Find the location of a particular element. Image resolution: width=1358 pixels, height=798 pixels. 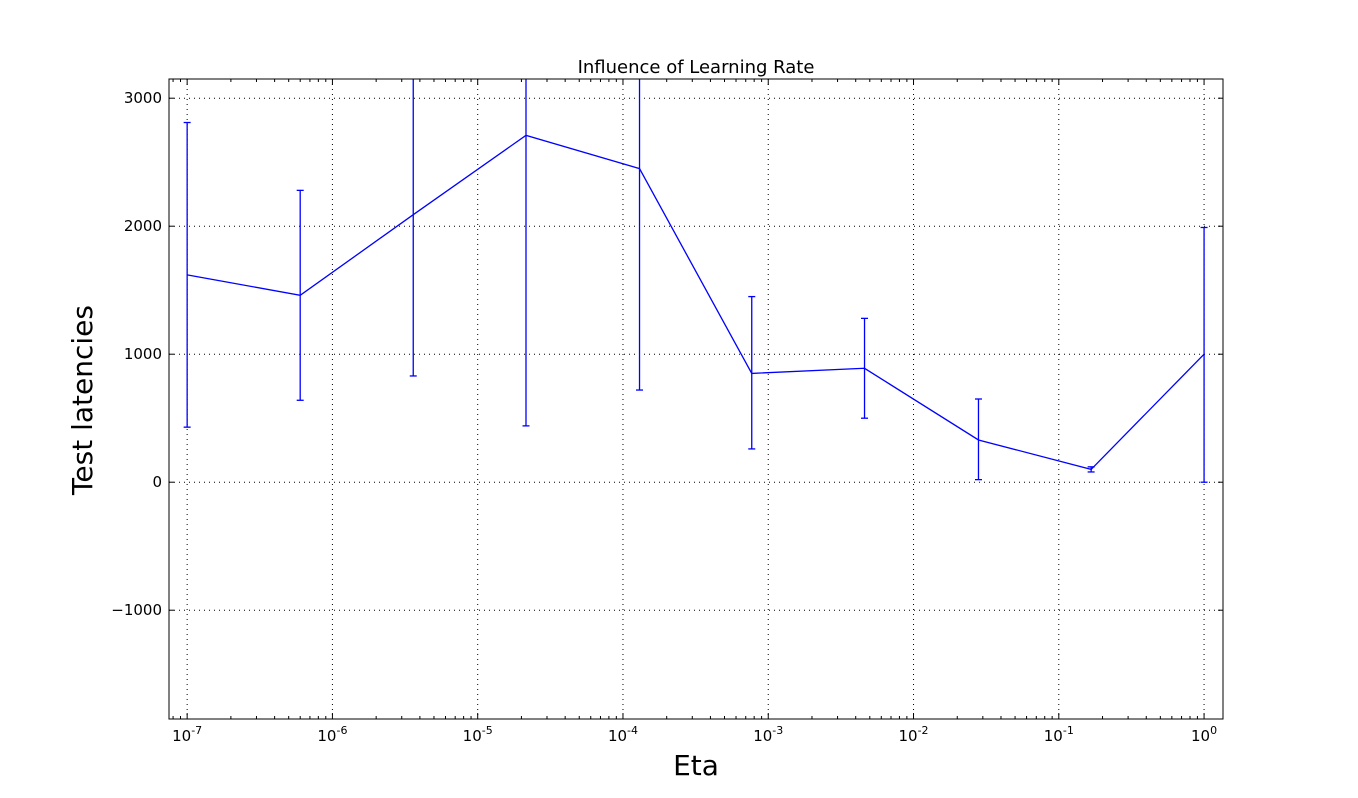

chart-title: Influence of Learning Rate is located at coordinates (696, 67).